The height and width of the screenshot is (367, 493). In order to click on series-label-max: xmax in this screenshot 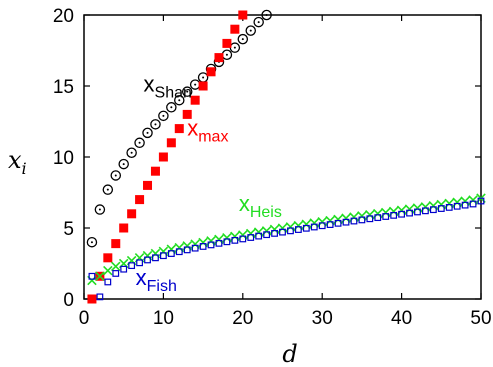, I will do `click(207, 131)`.